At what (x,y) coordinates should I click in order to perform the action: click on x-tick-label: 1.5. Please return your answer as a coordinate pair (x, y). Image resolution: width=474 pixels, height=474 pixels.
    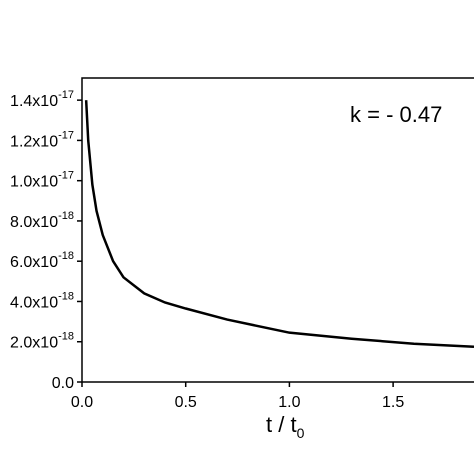
    Looking at the image, I should click on (393, 402).